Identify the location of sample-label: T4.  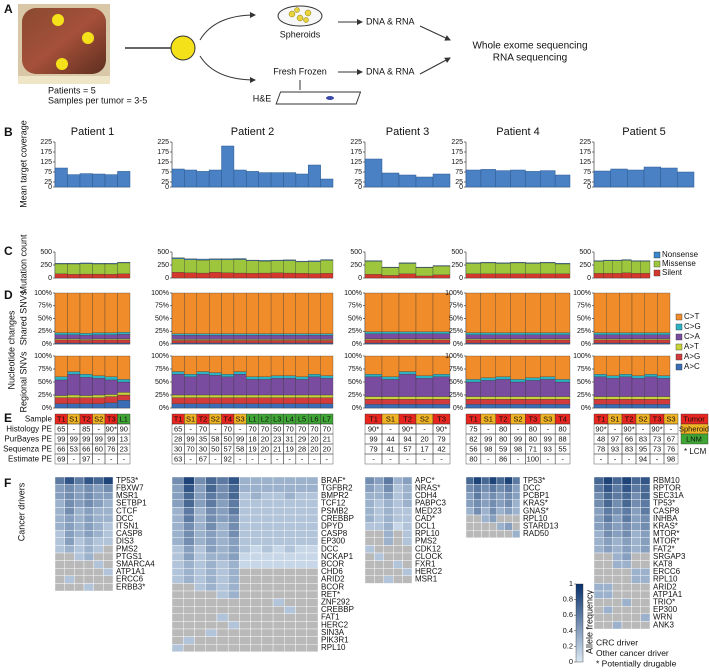
(562, 418).